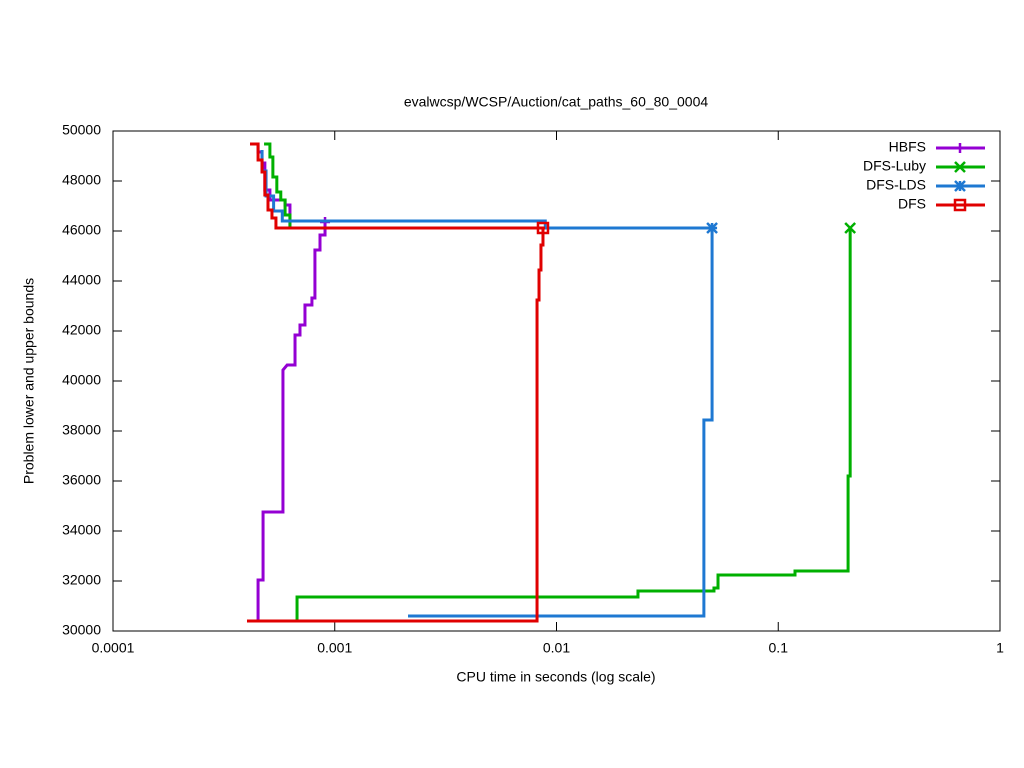 The height and width of the screenshot is (768, 1024). What do you see at coordinates (334, 648) in the screenshot?
I see `x-tick-label: 0.001` at bounding box center [334, 648].